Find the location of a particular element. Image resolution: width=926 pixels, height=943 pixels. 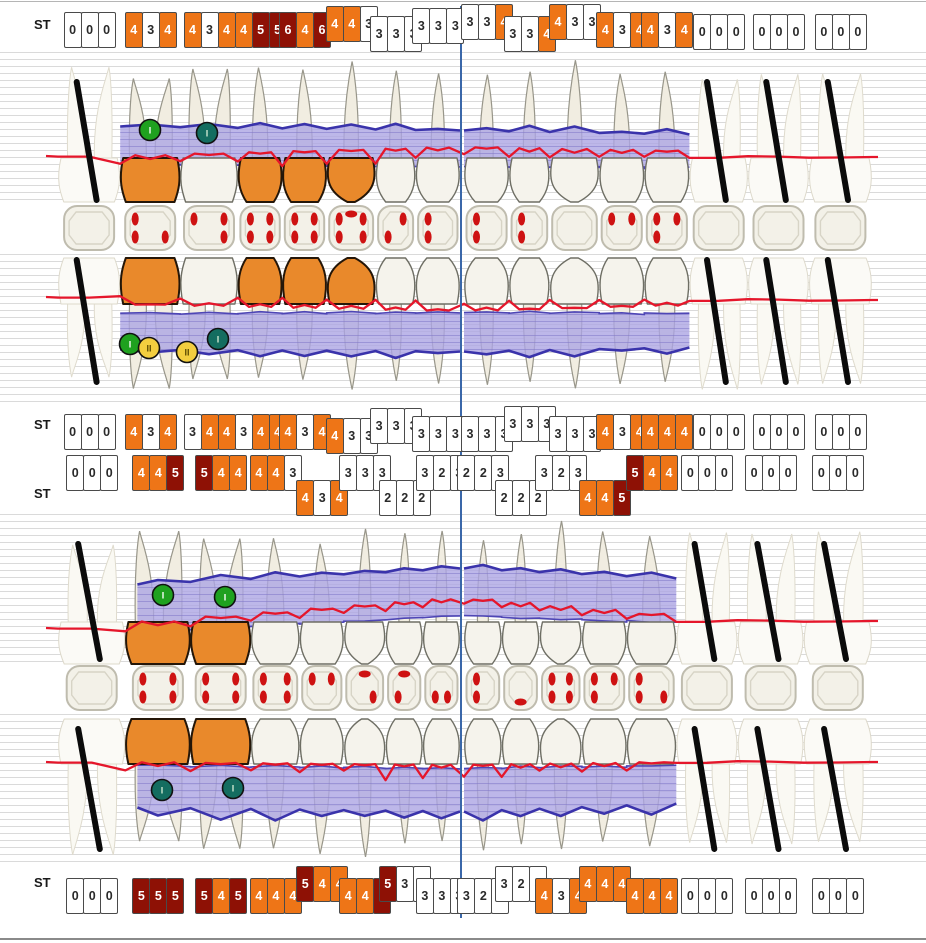

tooth-crown-maxilla-3-buccal is located at coordinates (209, 180).